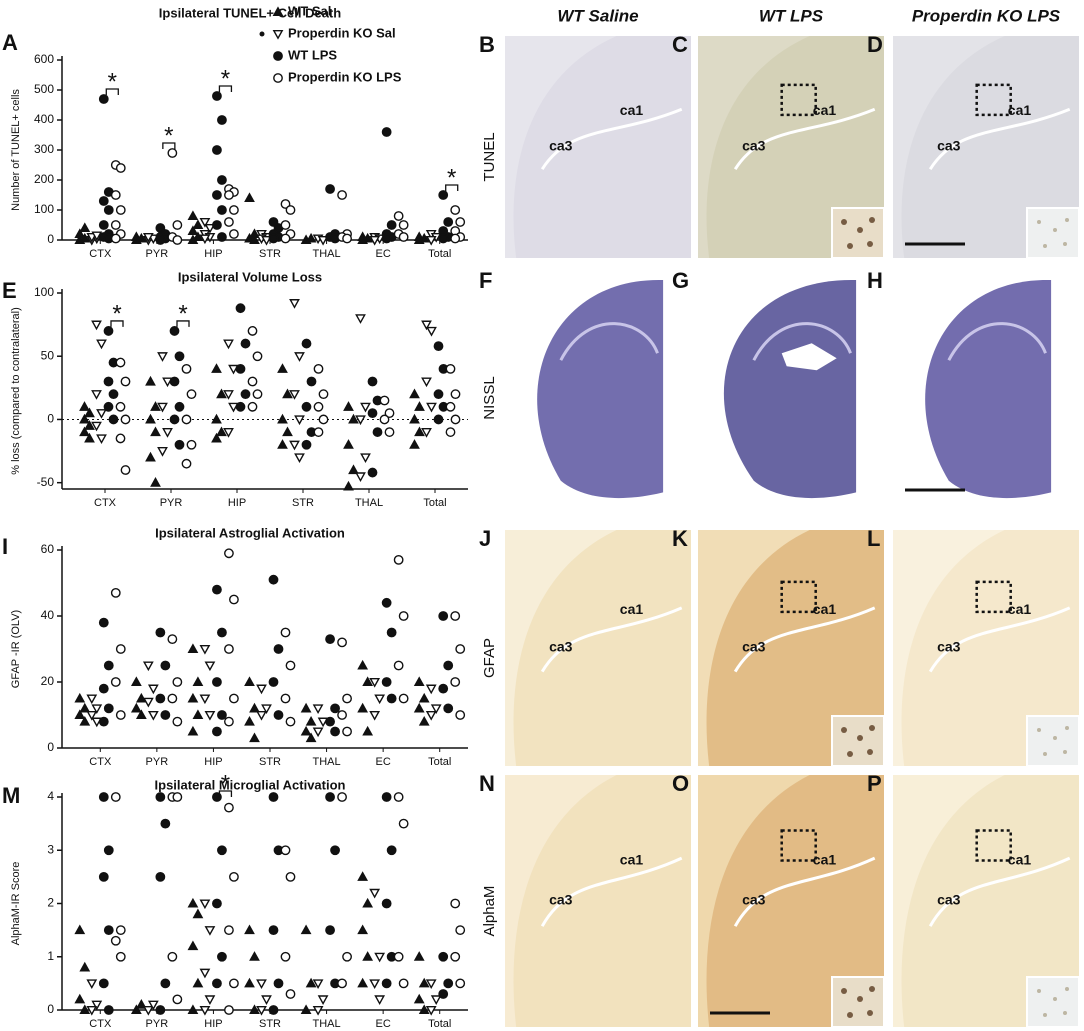 The height and width of the screenshot is (1031, 1084). What do you see at coordinates (44, 179) in the screenshot?
I see `y-tick-label: 200` at bounding box center [44, 179].